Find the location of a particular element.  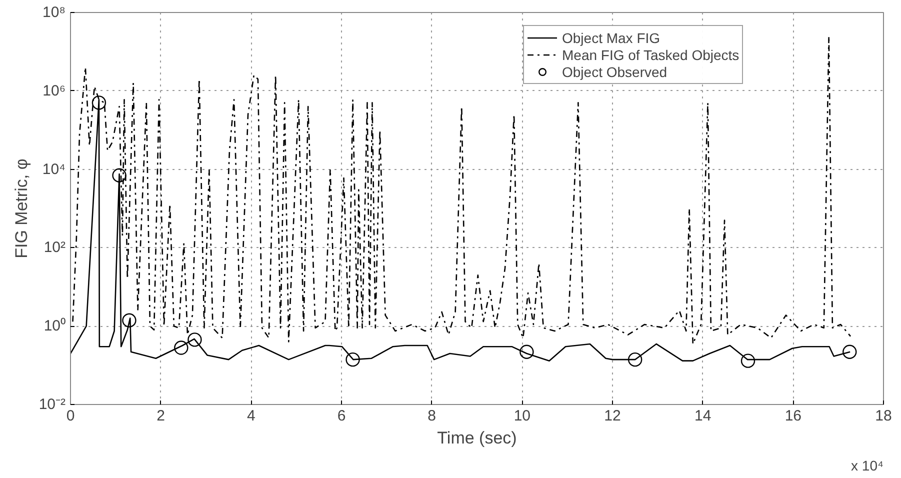

x-tick-label: 4 is located at coordinates (251, 416).